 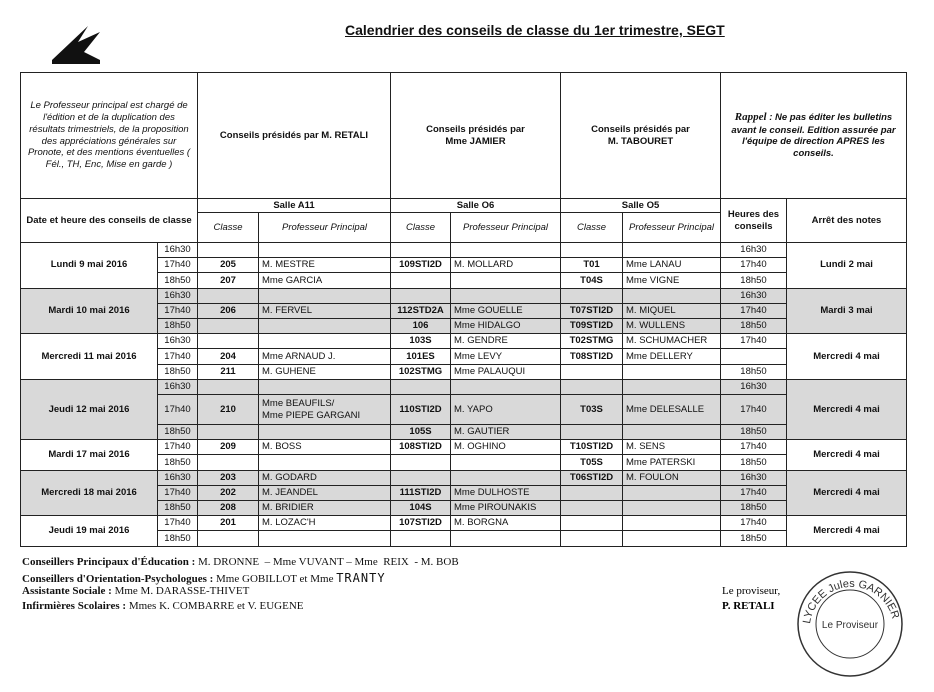 I want to click on table-cell-text: M. JEANDEL, so click(x=290, y=492).